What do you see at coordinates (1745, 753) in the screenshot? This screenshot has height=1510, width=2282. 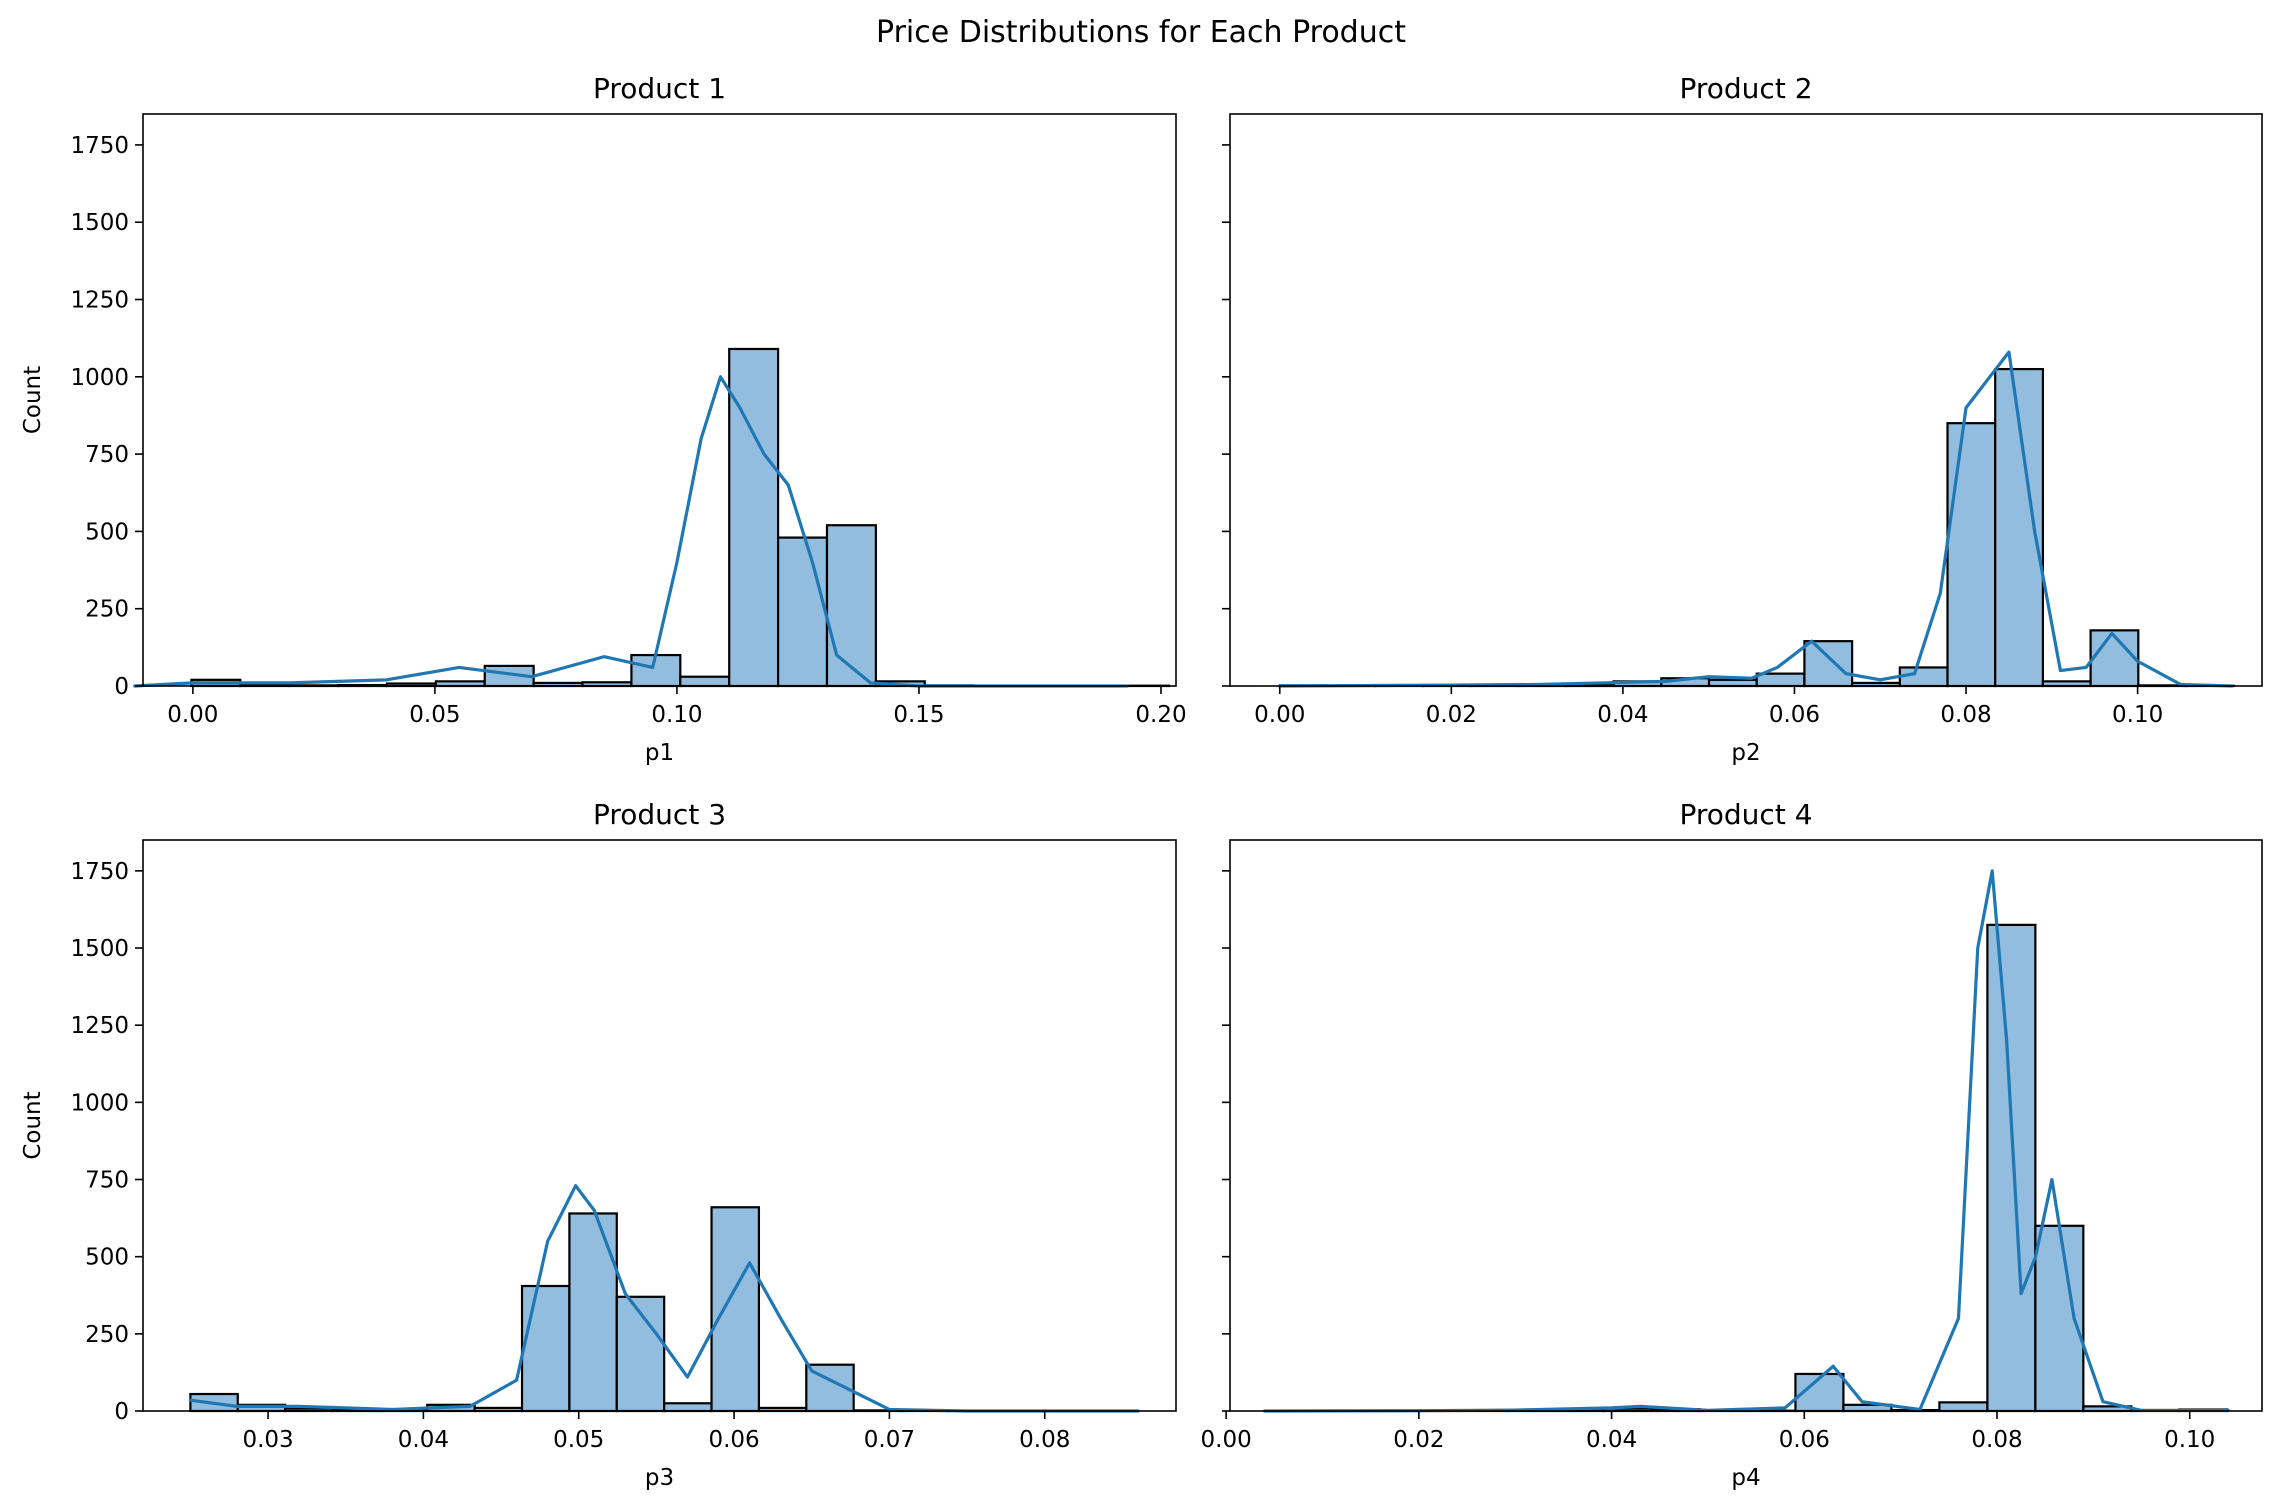 I see `x-axis-label: p2` at bounding box center [1745, 753].